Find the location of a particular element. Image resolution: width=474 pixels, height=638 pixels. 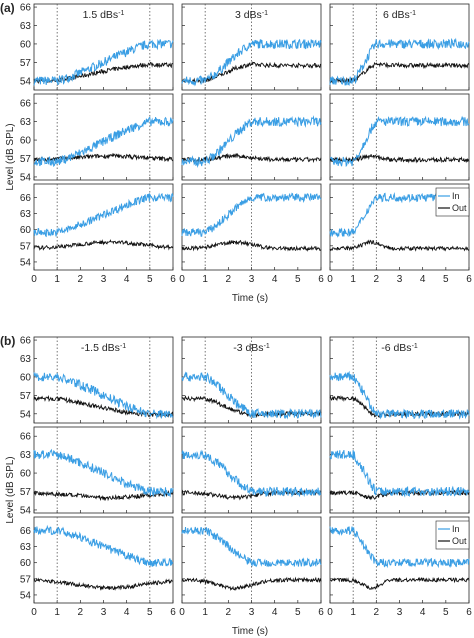

y-tick-label-a-1-66: 66 is located at coordinates (26, 104).